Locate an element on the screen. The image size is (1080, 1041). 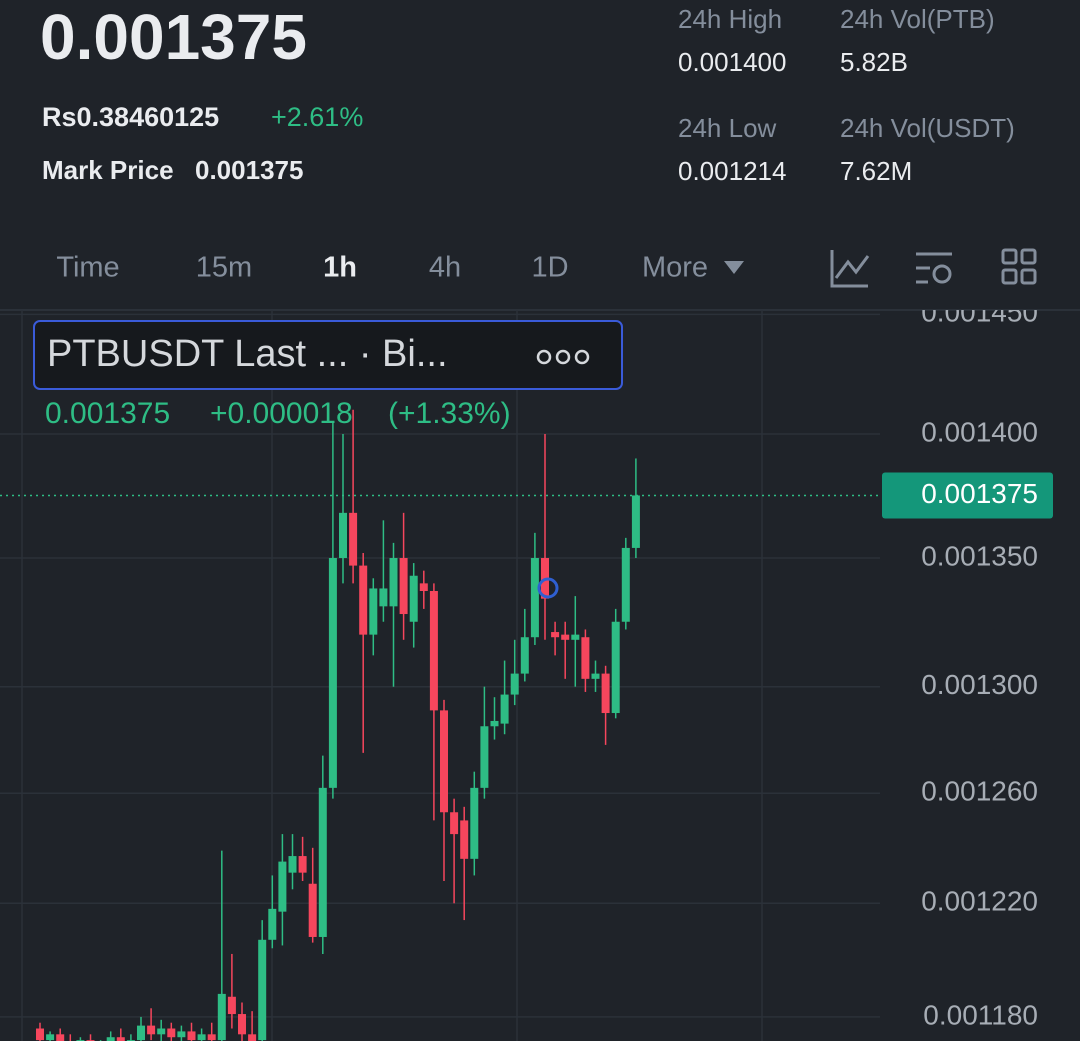
stat-value: 7.62M is located at coordinates (876, 171).